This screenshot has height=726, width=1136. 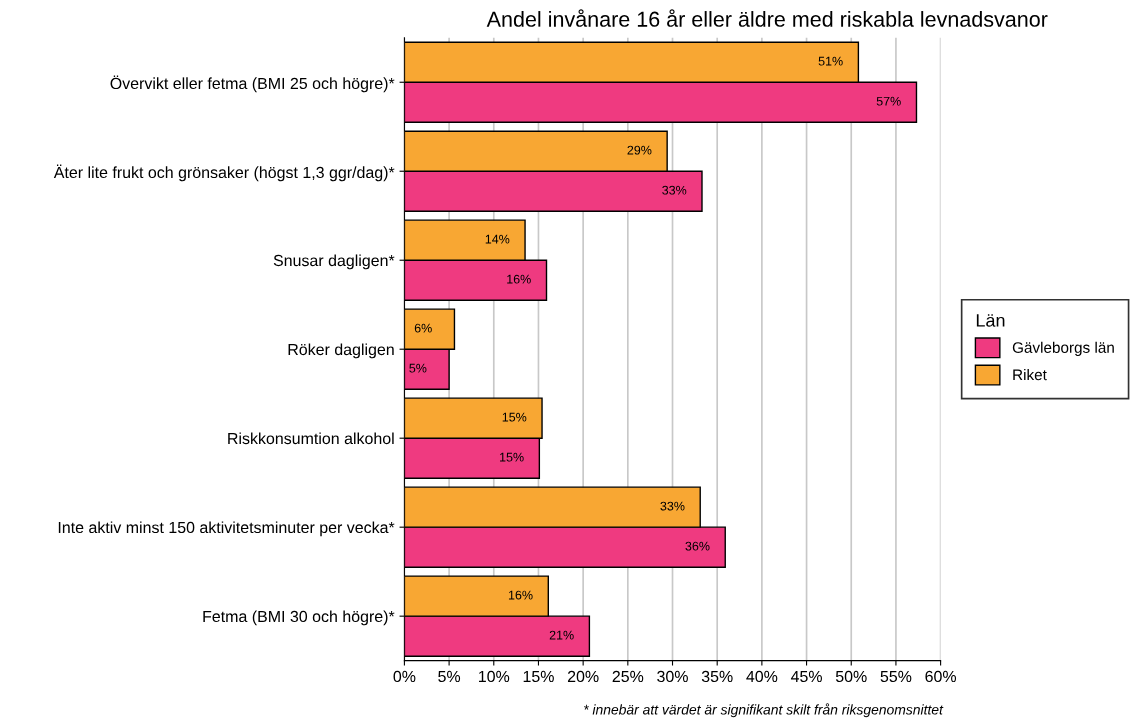 I want to click on data-label: 5%, so click(x=418, y=368).